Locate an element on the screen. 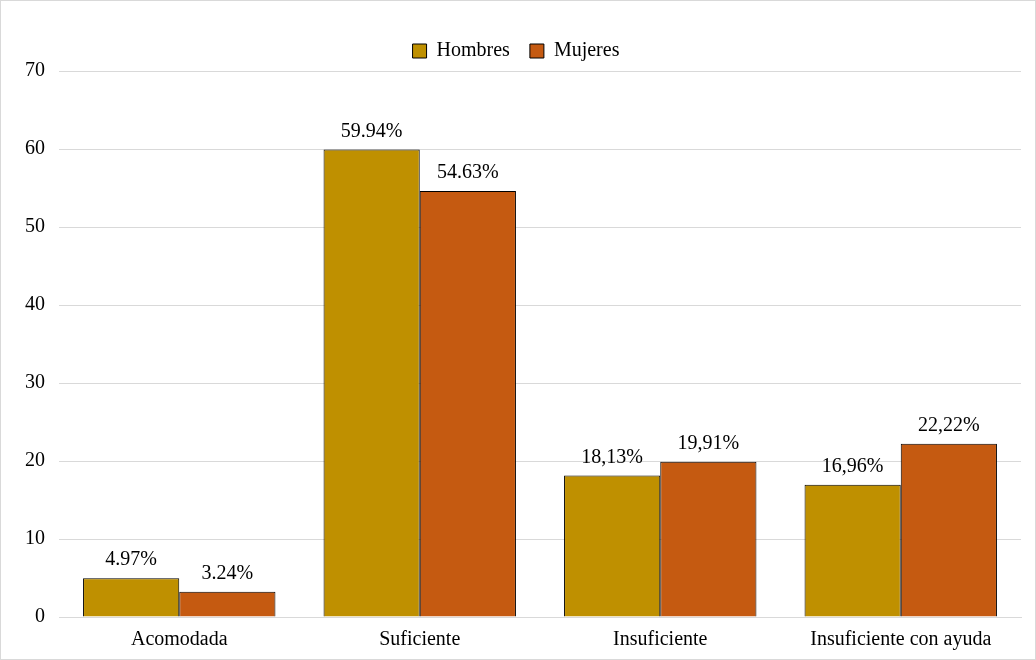 This screenshot has width=1036, height=660. data-label: 54.63% is located at coordinates (468, 171).